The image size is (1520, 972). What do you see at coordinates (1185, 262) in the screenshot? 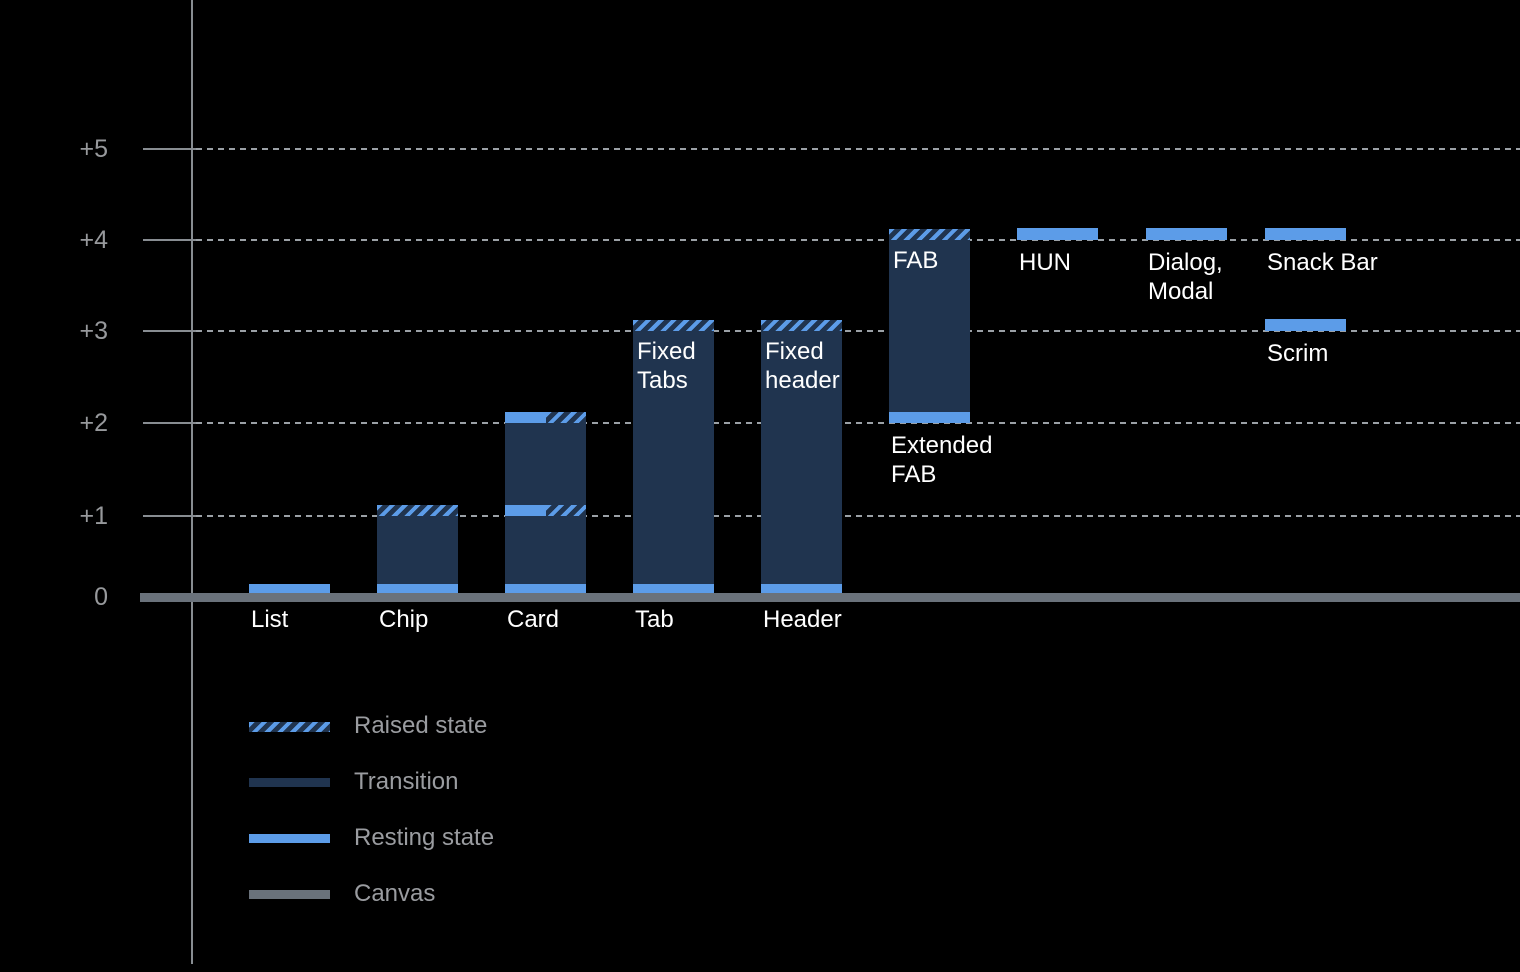
I see `bar-below-label-dialog-modal-line1: Dialog,` at bounding box center [1185, 262].